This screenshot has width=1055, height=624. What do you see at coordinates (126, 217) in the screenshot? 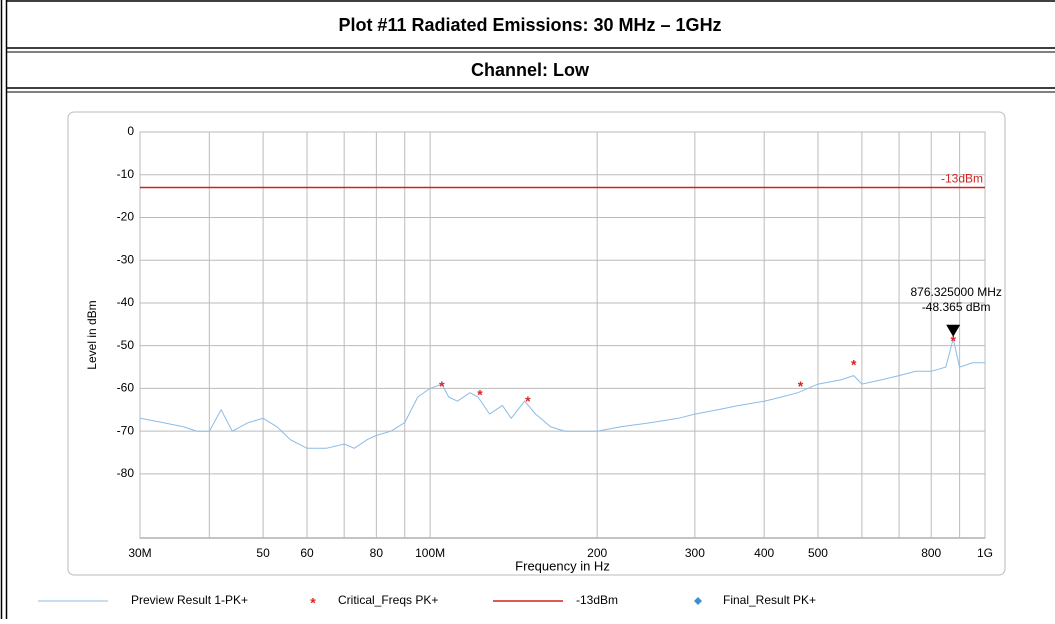
I see `y-tick-label: -20` at bounding box center [126, 217].